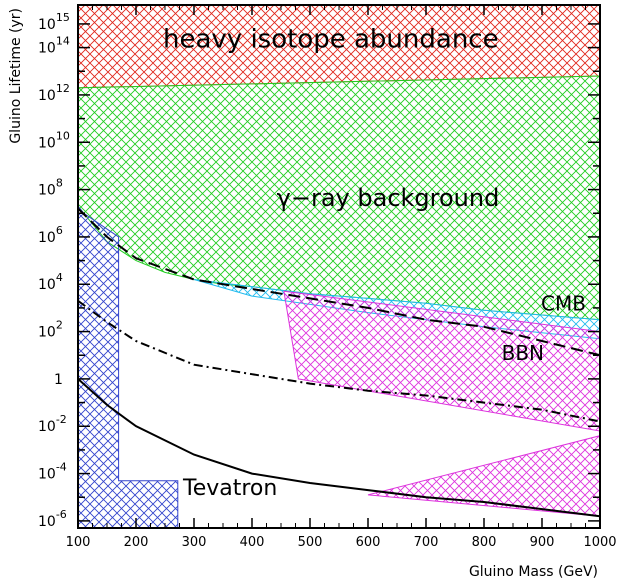 The height and width of the screenshot is (582, 644). Describe the element at coordinates (388, 198) in the screenshot. I see `region-label-1: γ−ray background` at that location.